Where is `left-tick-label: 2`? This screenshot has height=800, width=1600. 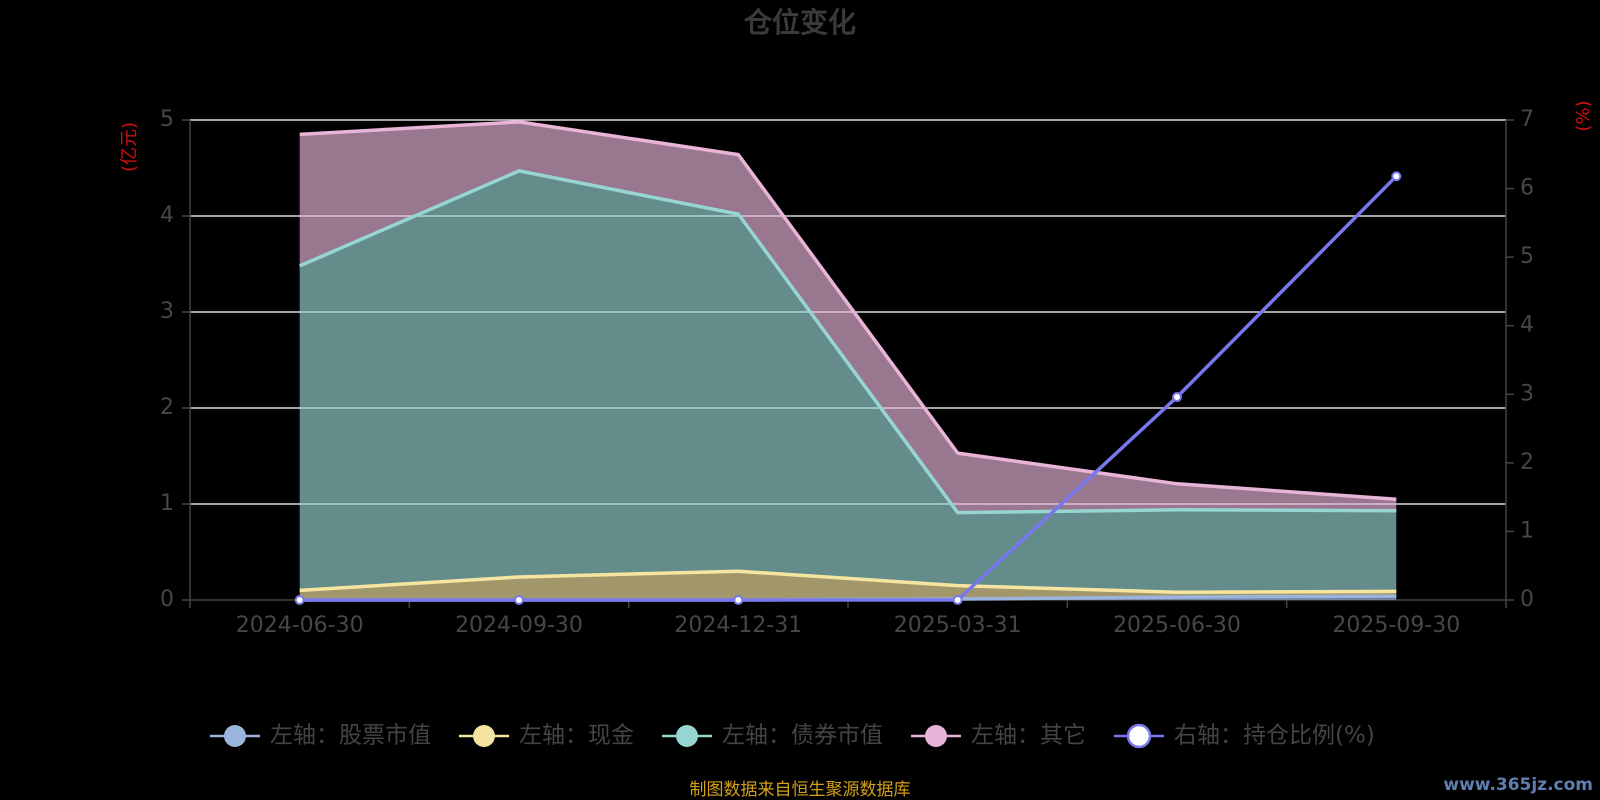 left-tick-label: 2 is located at coordinates (167, 407).